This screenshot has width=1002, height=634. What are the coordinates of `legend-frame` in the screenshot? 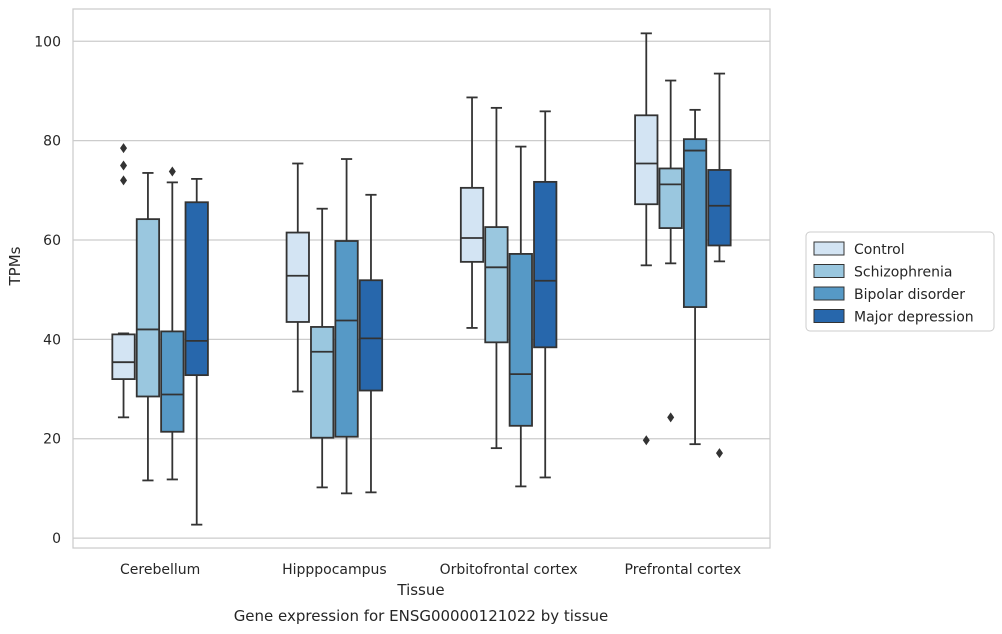 It's located at (900, 281).